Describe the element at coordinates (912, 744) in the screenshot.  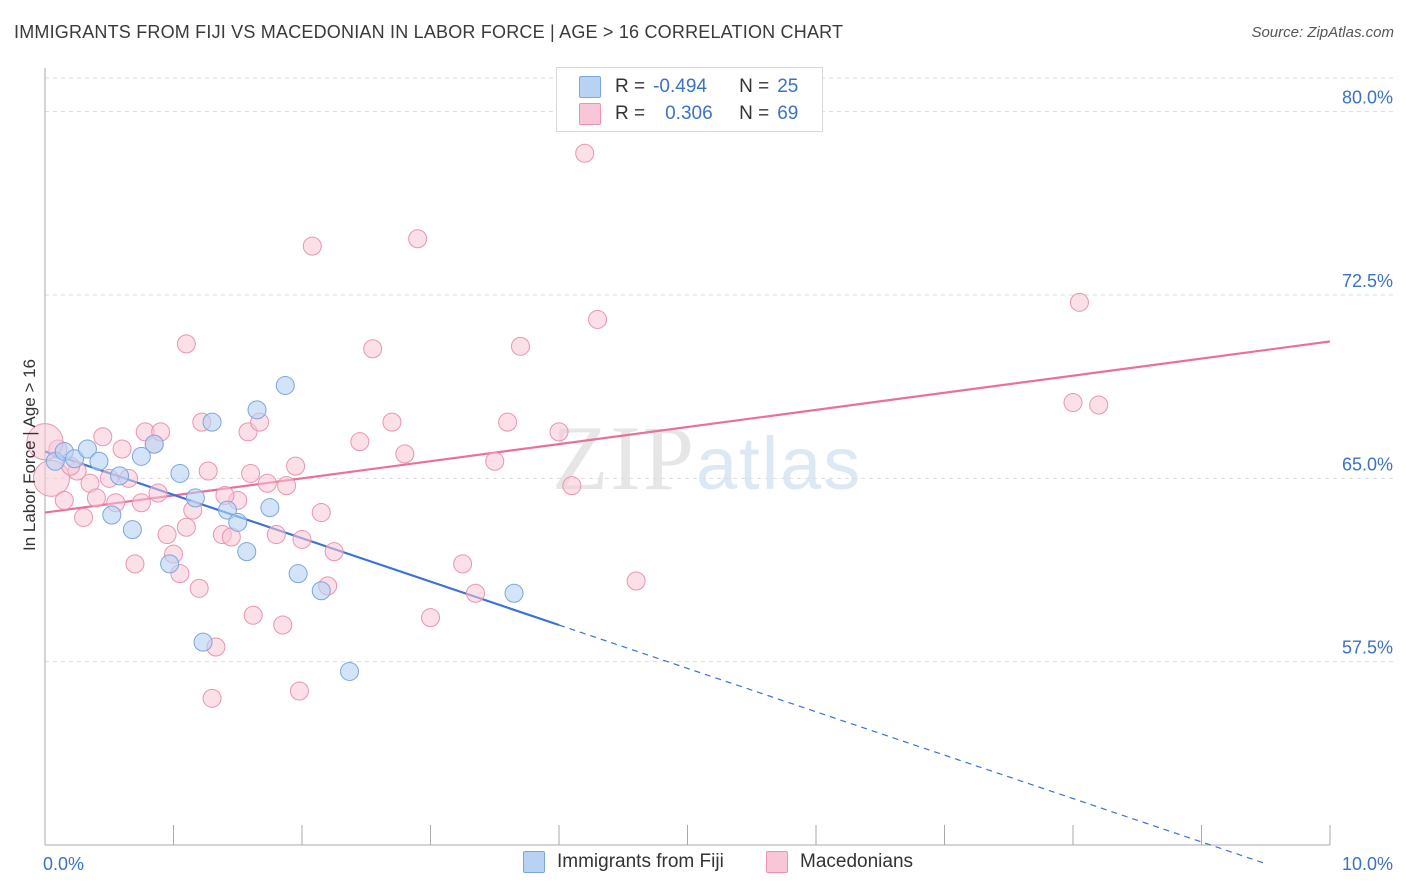
I see `fiji-trend-extrapolation` at that location.